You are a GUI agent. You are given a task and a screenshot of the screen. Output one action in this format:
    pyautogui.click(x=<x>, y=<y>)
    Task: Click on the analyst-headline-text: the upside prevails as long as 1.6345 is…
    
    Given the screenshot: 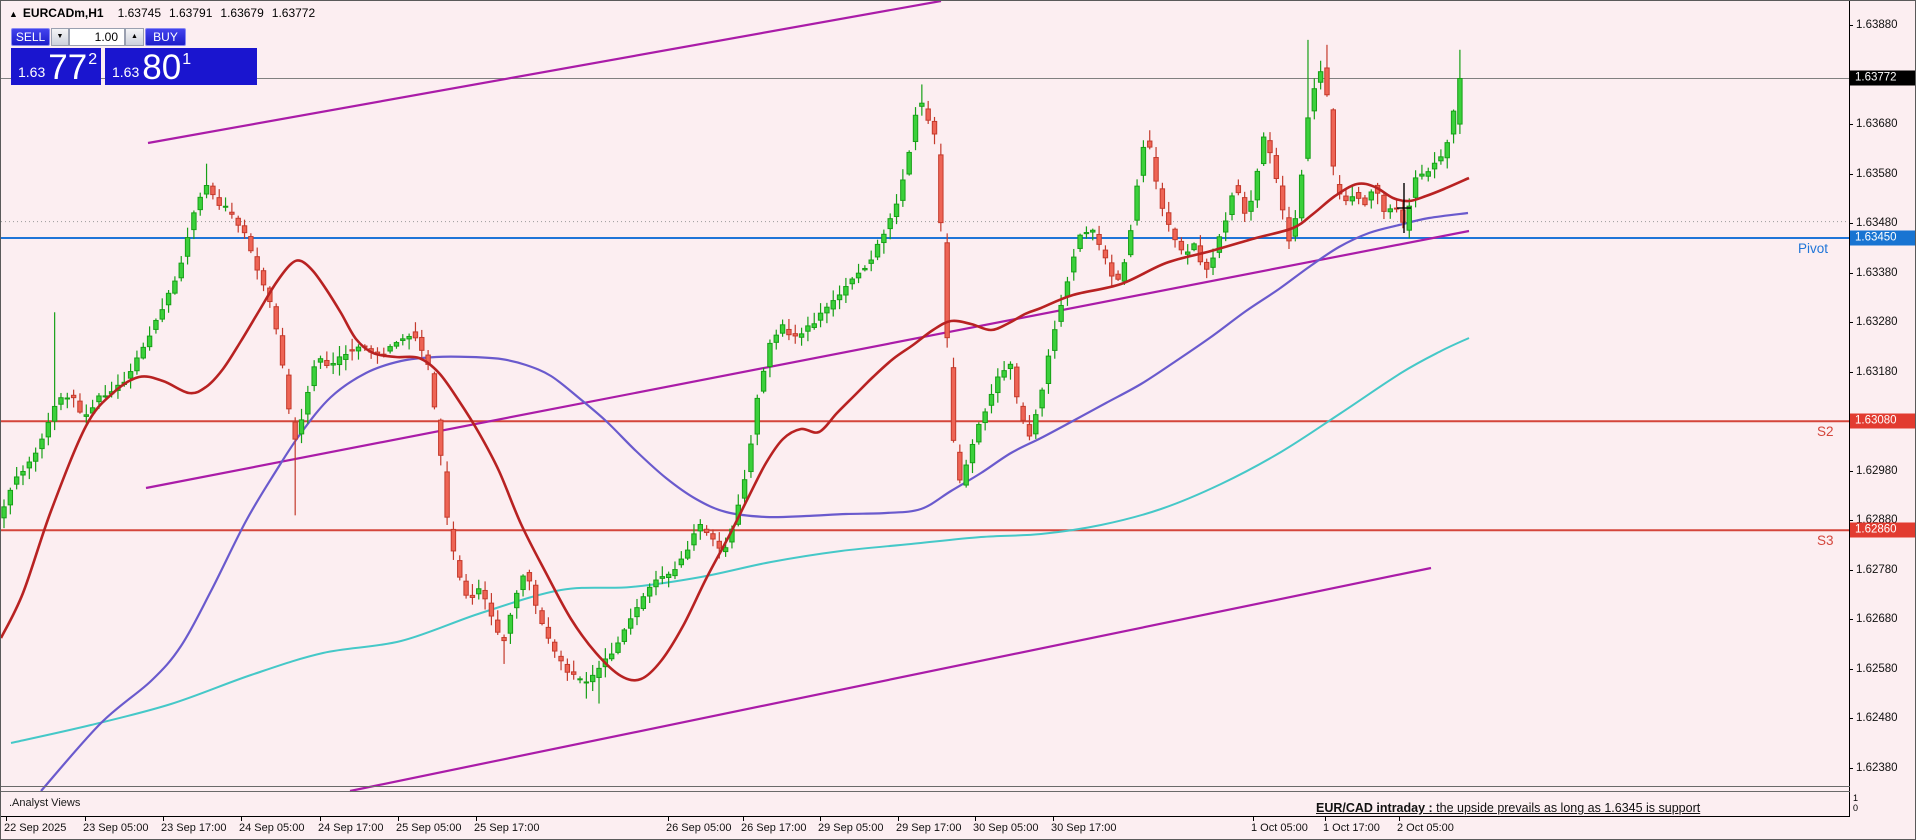 What is the action you would take?
    pyautogui.click(x=1566, y=808)
    